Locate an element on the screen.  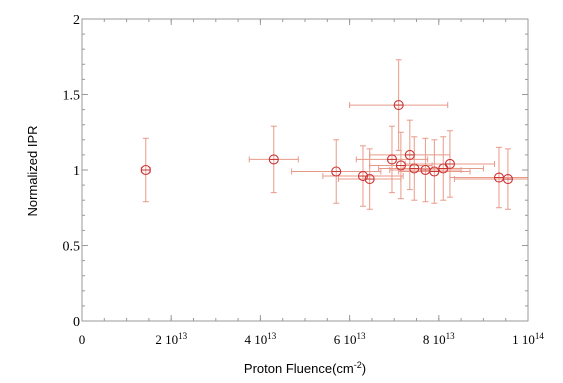
x-tick-label-base-3: 6 10 is located at coordinates (345, 339).